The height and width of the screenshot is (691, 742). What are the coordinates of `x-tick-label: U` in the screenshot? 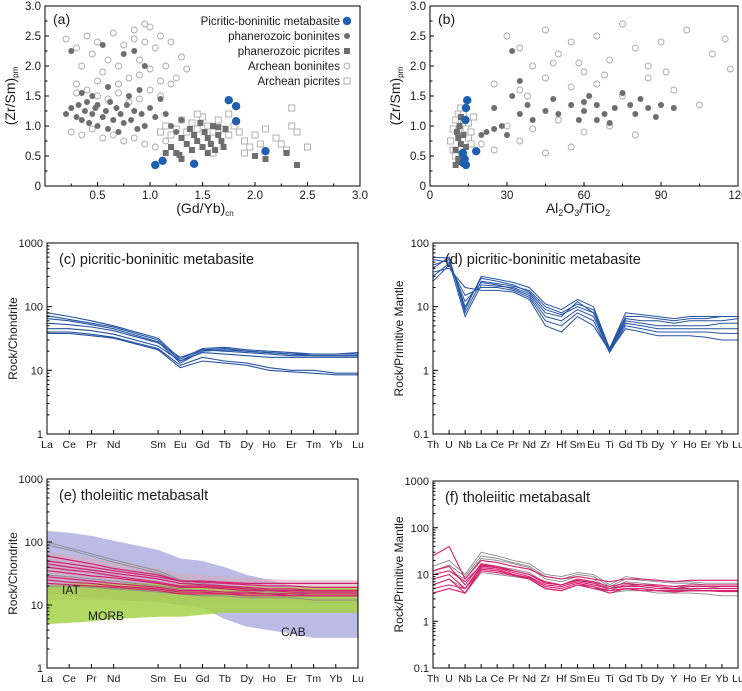 It's located at (449, 445).